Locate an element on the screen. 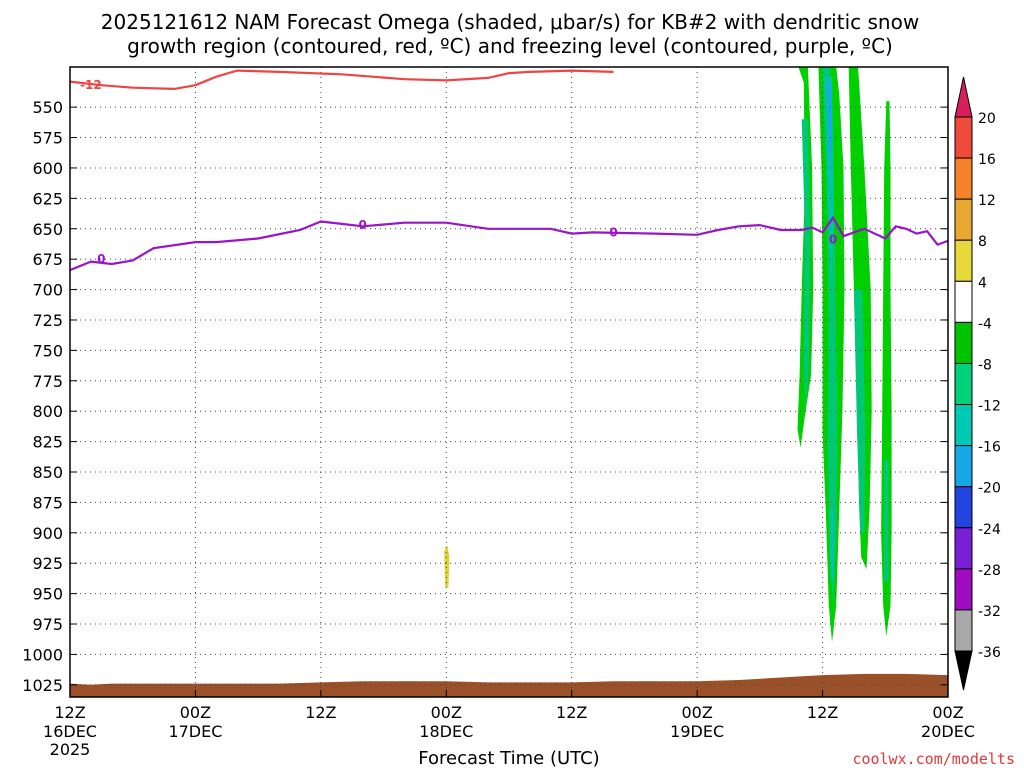 The width and height of the screenshot is (1024, 768). colorbar-label: -32 is located at coordinates (989, 612).